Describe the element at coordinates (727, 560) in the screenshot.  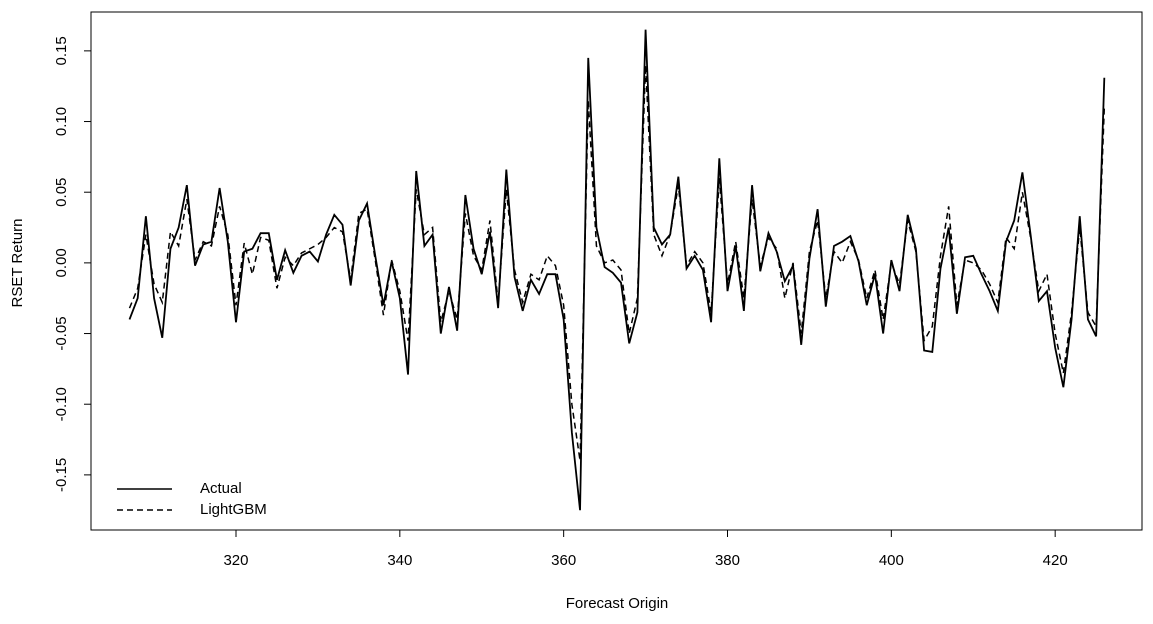
I see `x-tick-label: 380` at that location.